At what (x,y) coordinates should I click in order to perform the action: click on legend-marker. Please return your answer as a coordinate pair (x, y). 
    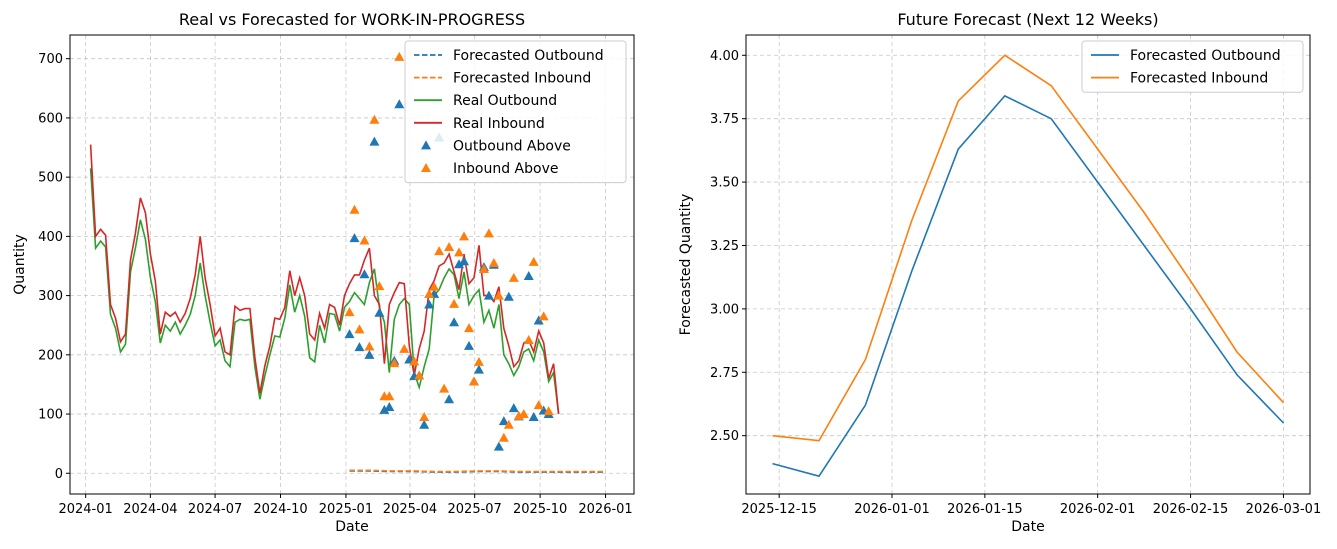
    Looking at the image, I should click on (426, 167).